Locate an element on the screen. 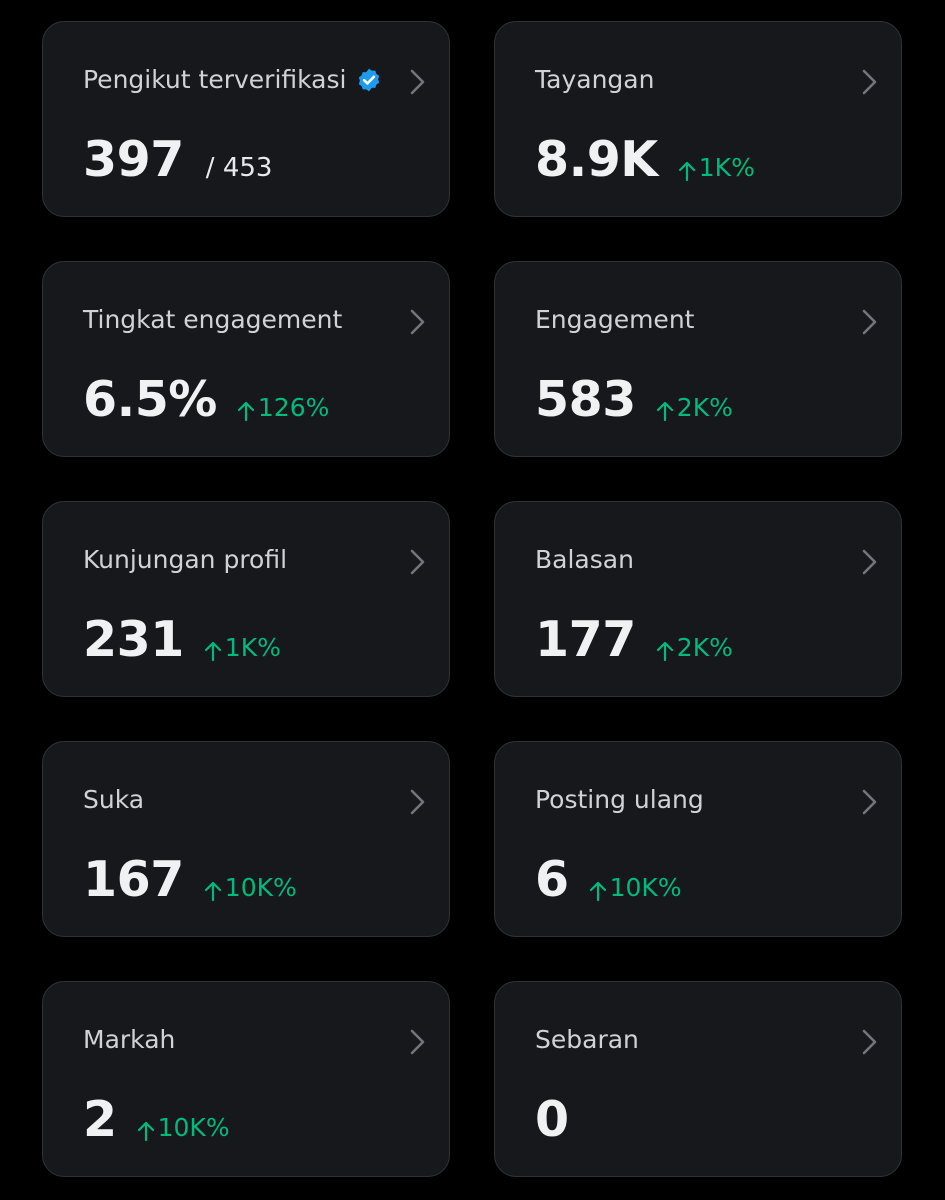  stat-label: Kunjungan profil is located at coordinates (185, 560).